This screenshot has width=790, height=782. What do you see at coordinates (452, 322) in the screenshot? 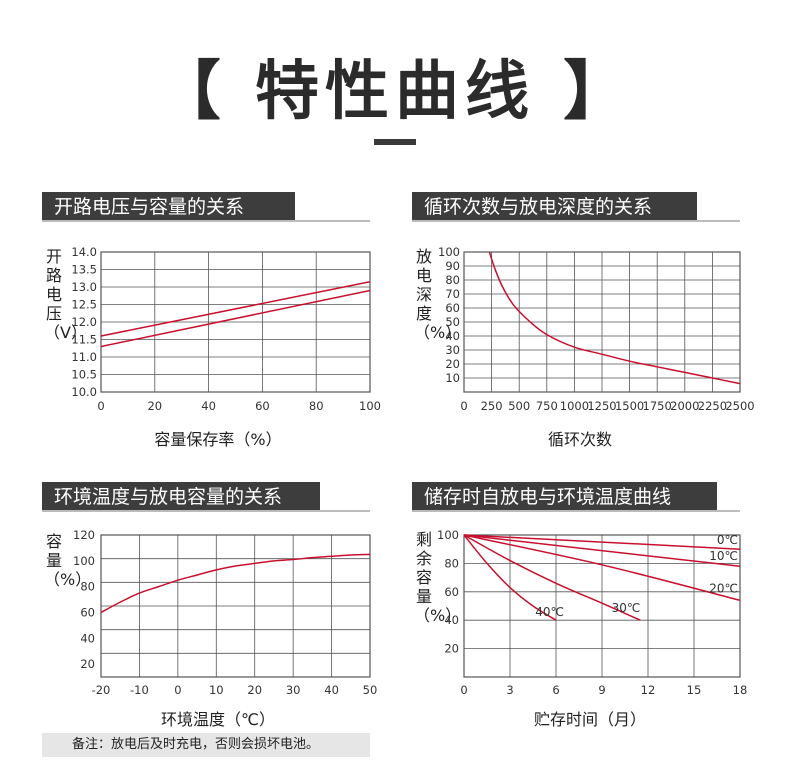
I see `chart-2-ytick: 50` at bounding box center [452, 322].